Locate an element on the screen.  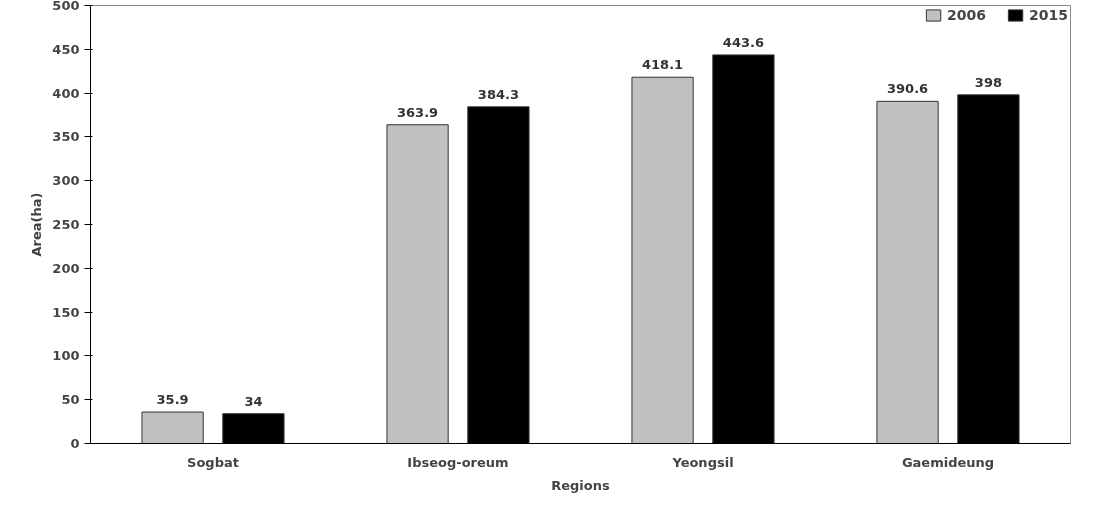
y-tick-label: 350 is located at coordinates (66, 137).